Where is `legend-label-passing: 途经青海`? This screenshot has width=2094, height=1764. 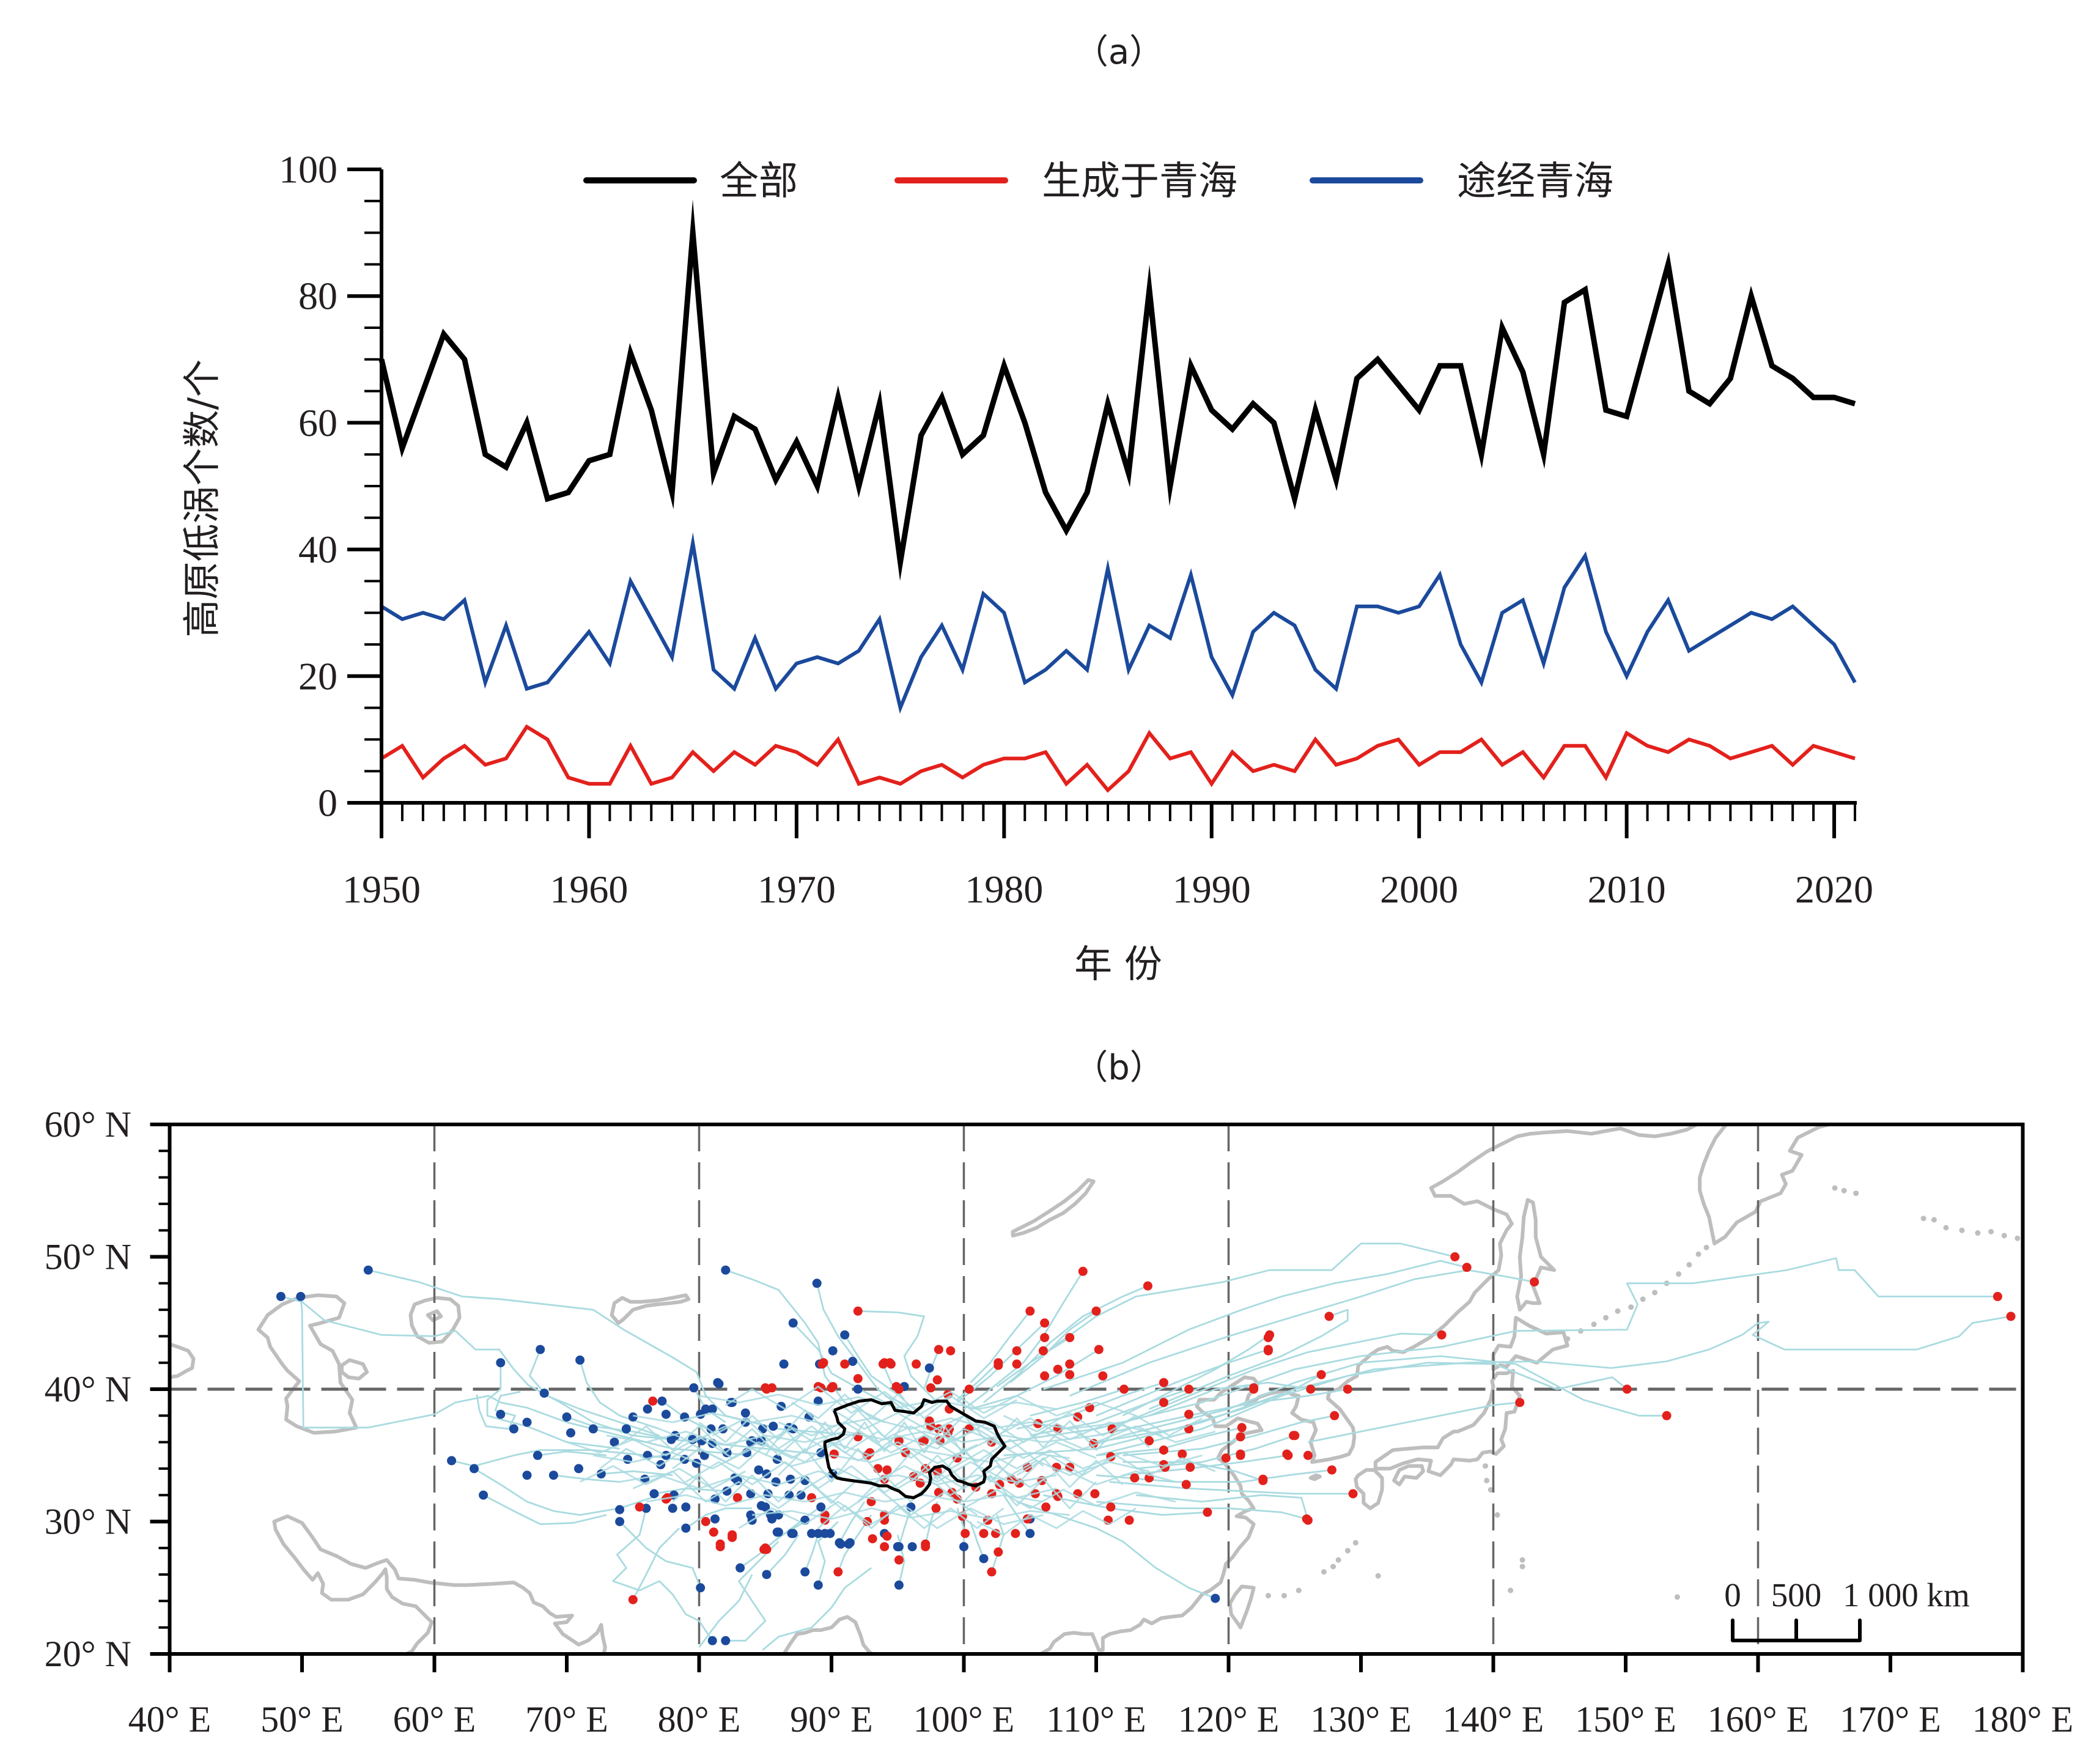
legend-label-passing: 途经青海 is located at coordinates (1535, 181).